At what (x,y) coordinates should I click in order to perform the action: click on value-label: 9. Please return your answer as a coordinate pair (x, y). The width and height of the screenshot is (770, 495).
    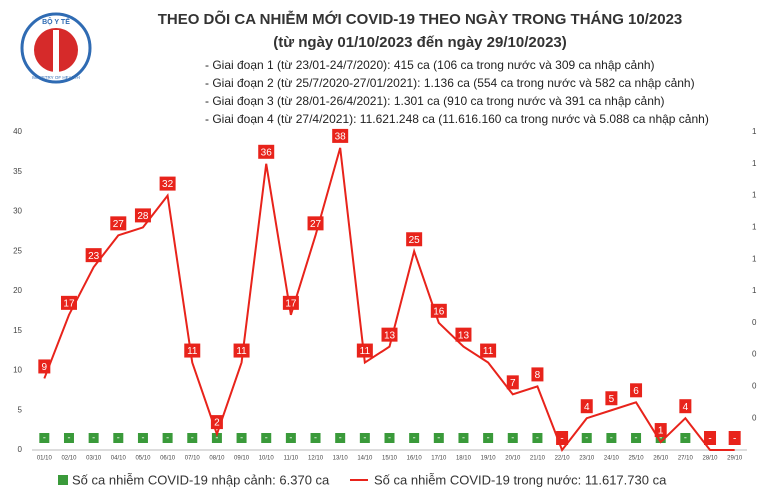
    Looking at the image, I should click on (45, 367).